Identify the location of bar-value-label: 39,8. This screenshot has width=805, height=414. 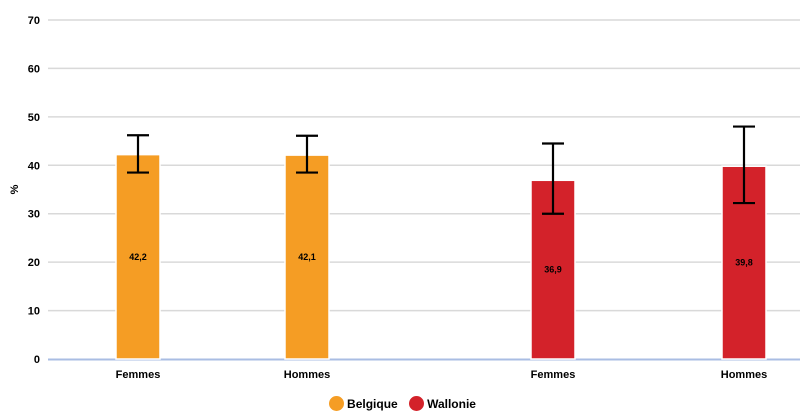
(744, 263).